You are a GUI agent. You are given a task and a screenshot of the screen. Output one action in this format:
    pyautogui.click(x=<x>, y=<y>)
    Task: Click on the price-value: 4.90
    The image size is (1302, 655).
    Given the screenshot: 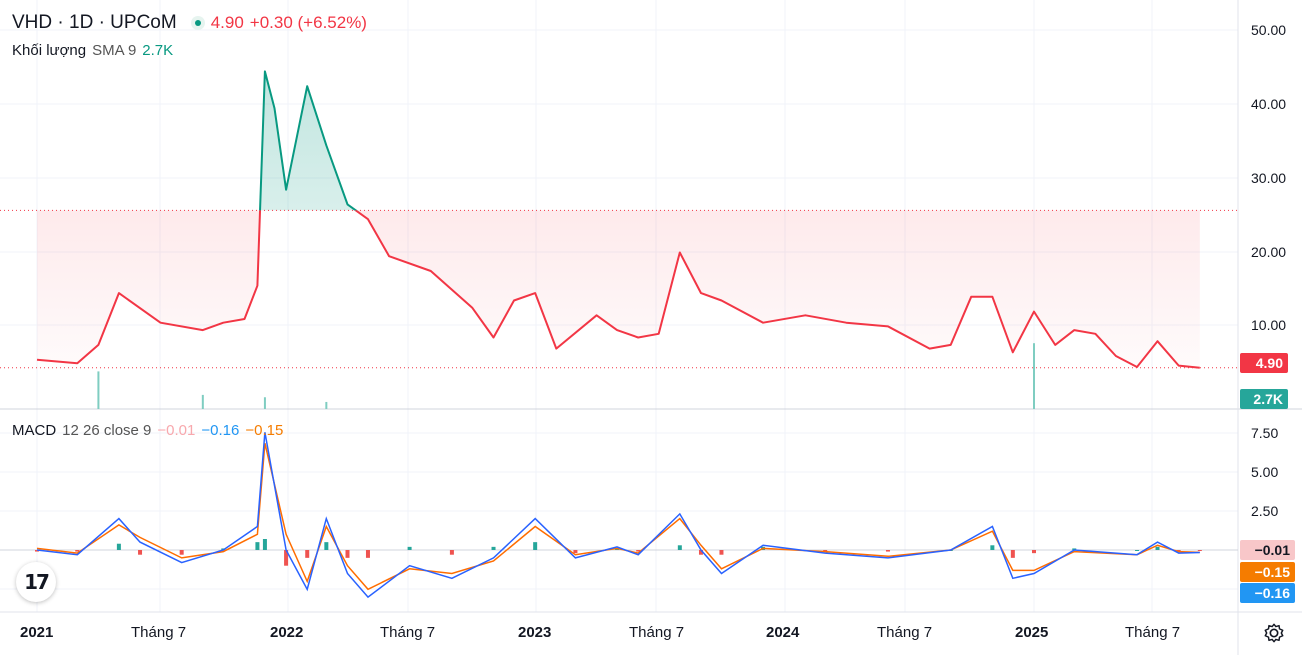 What is the action you would take?
    pyautogui.click(x=227, y=22)
    